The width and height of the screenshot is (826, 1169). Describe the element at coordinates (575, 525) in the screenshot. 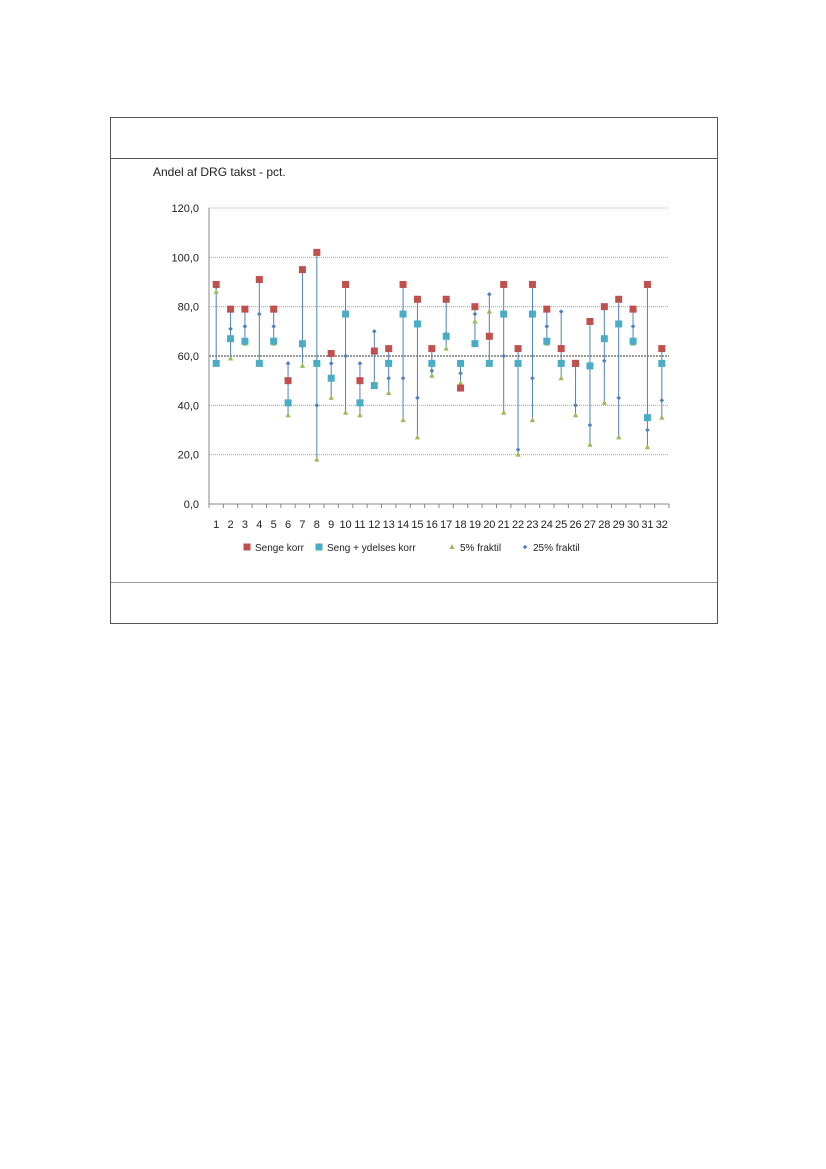

I see `x-tick-label: 26` at that location.